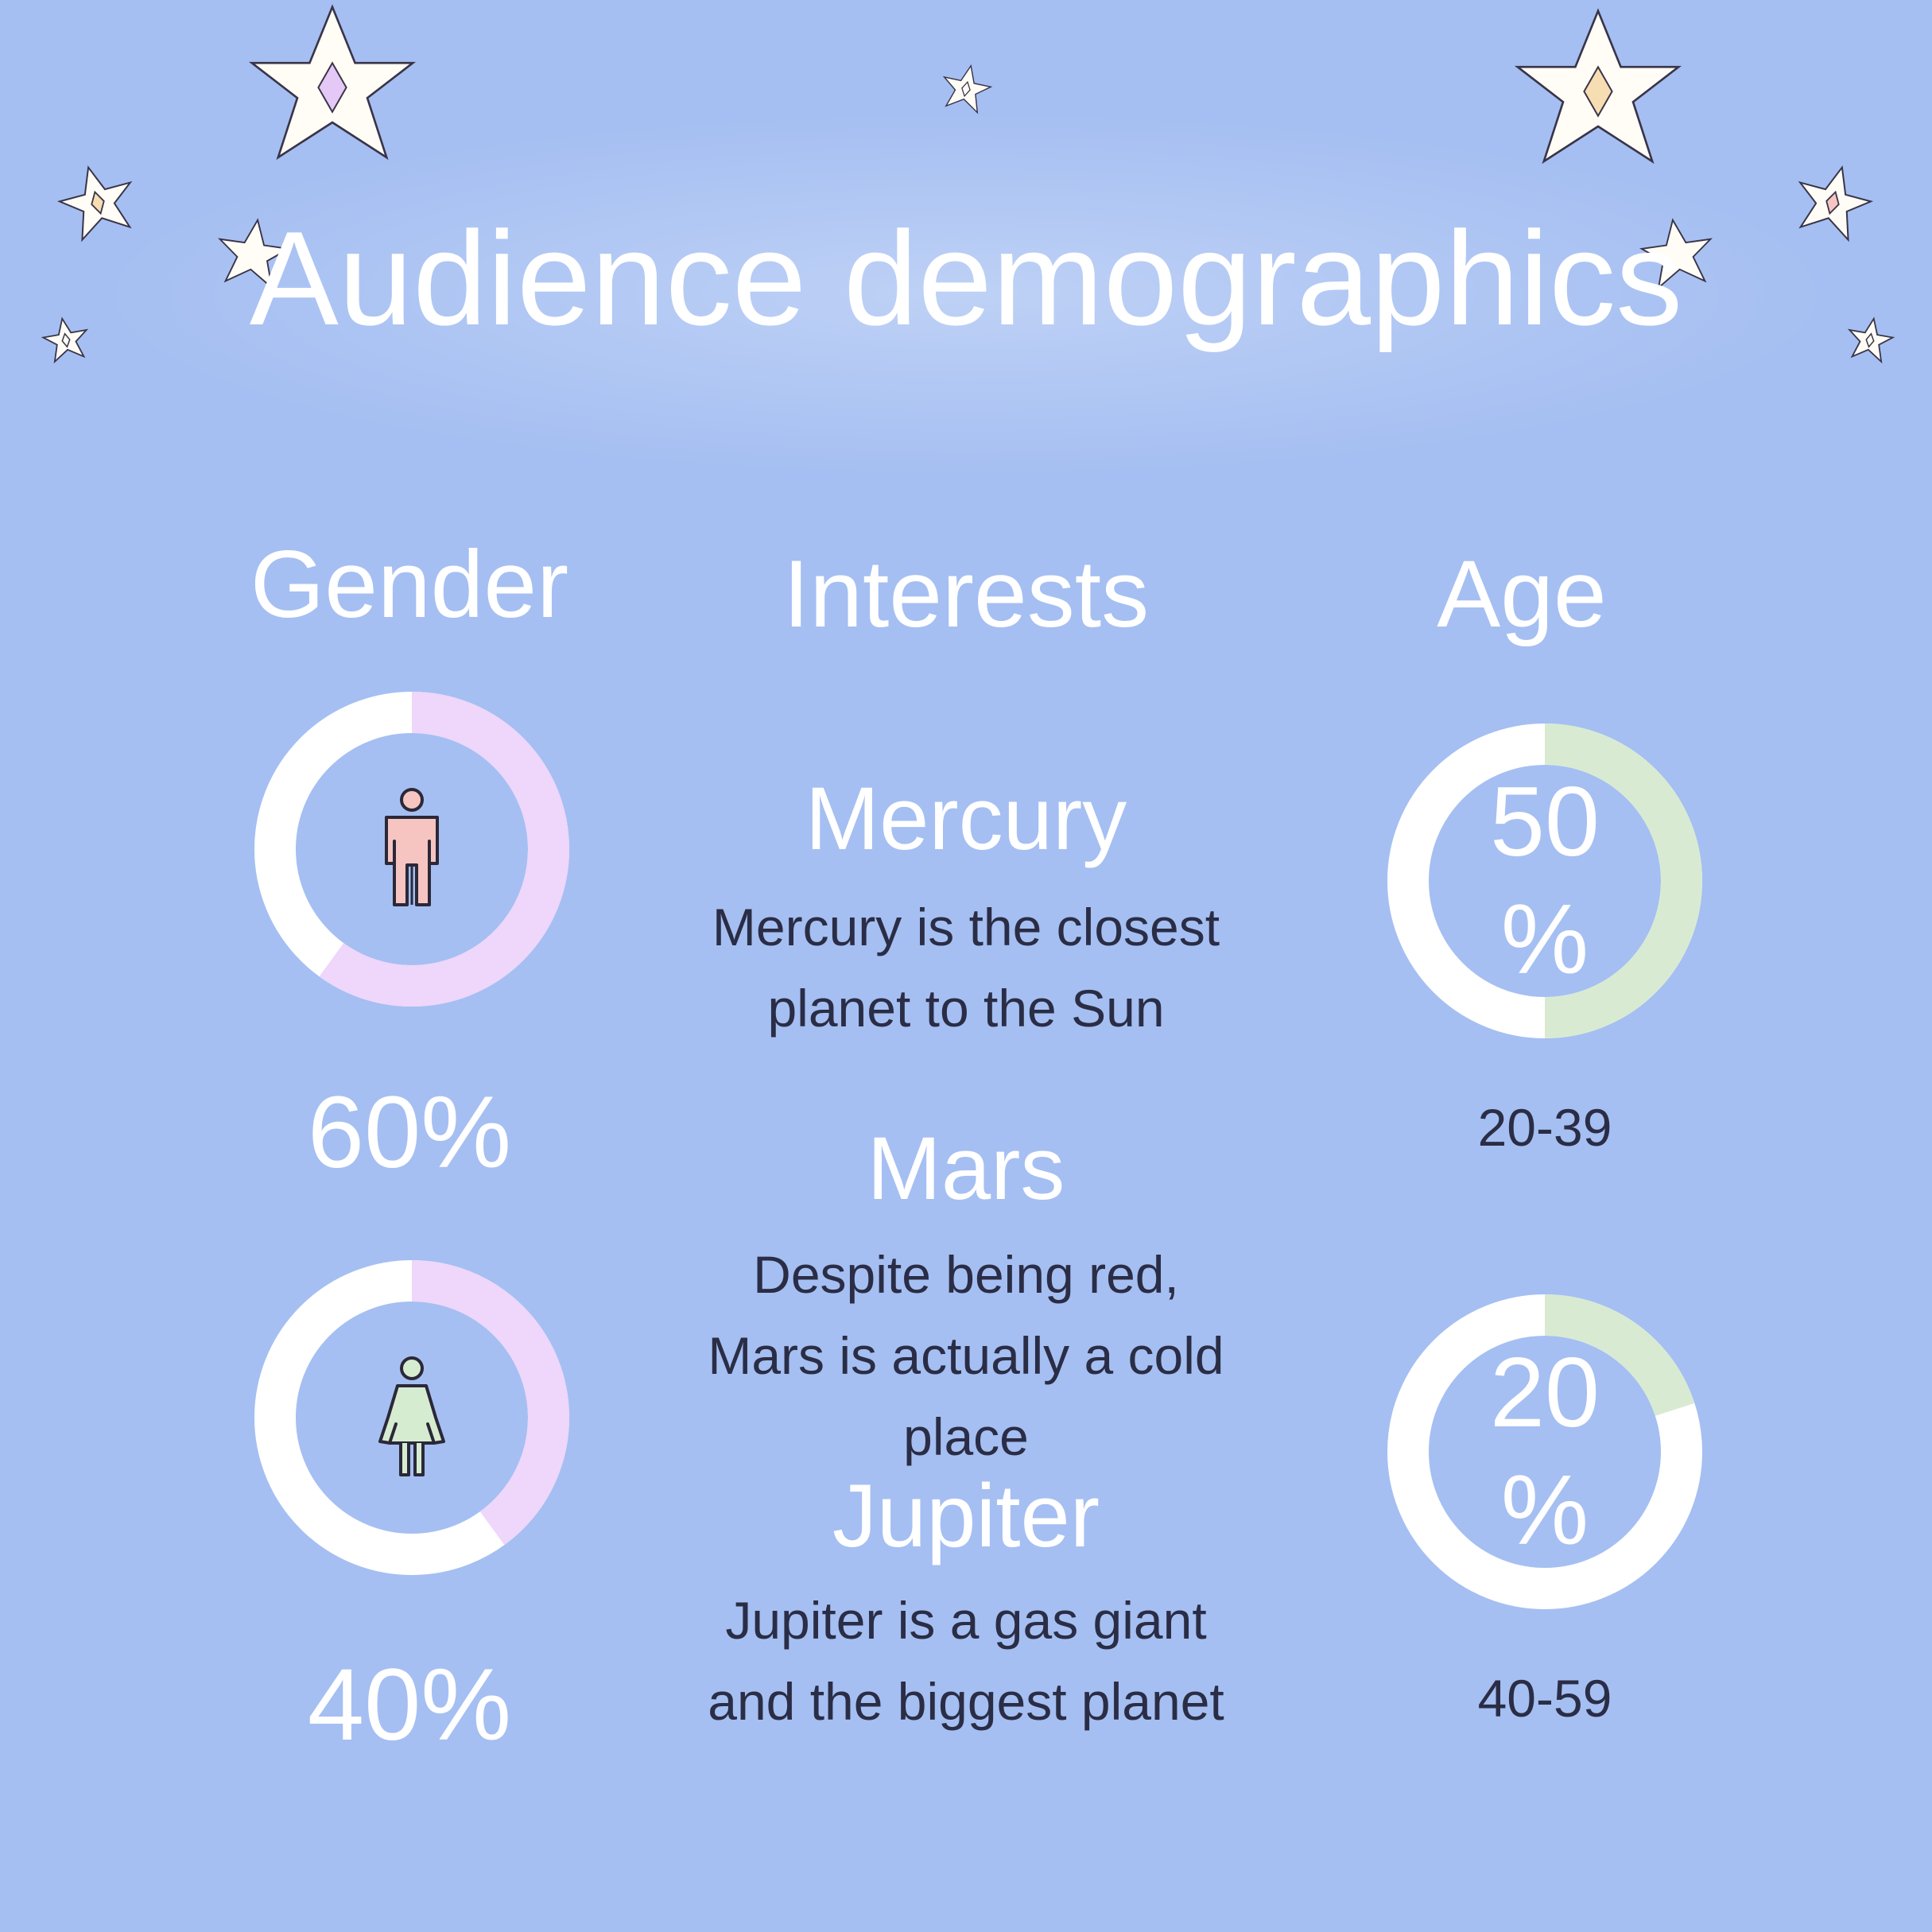 This screenshot has height=1932, width=1932. Describe the element at coordinates (966, 1168) in the screenshot. I see `interest-name: Mars` at that location.